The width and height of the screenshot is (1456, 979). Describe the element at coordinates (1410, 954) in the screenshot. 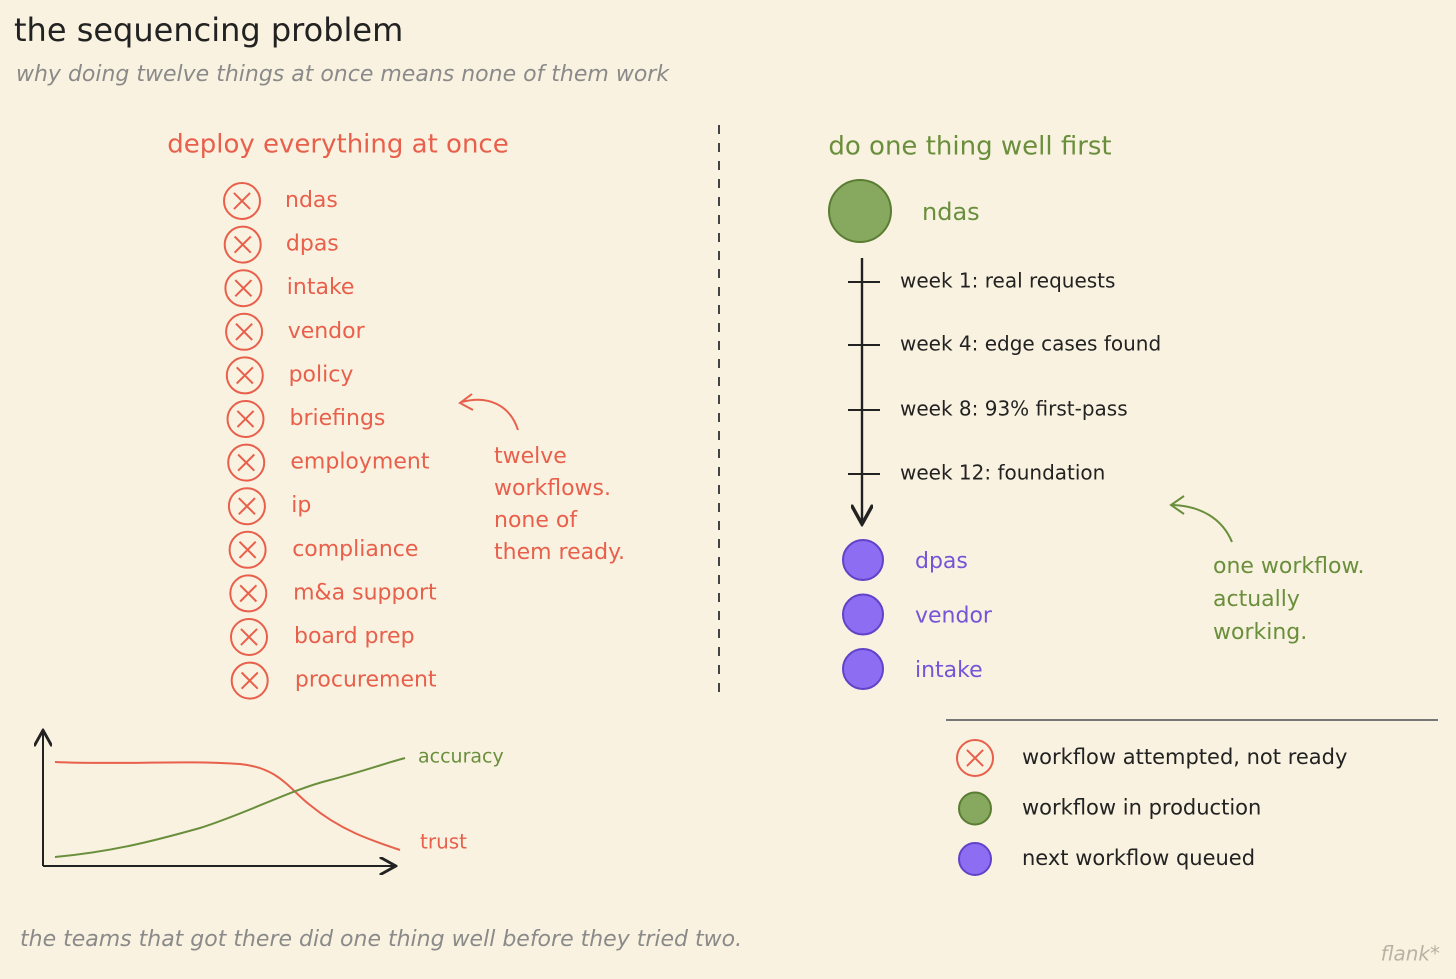

I see `signature: flank*` at that location.